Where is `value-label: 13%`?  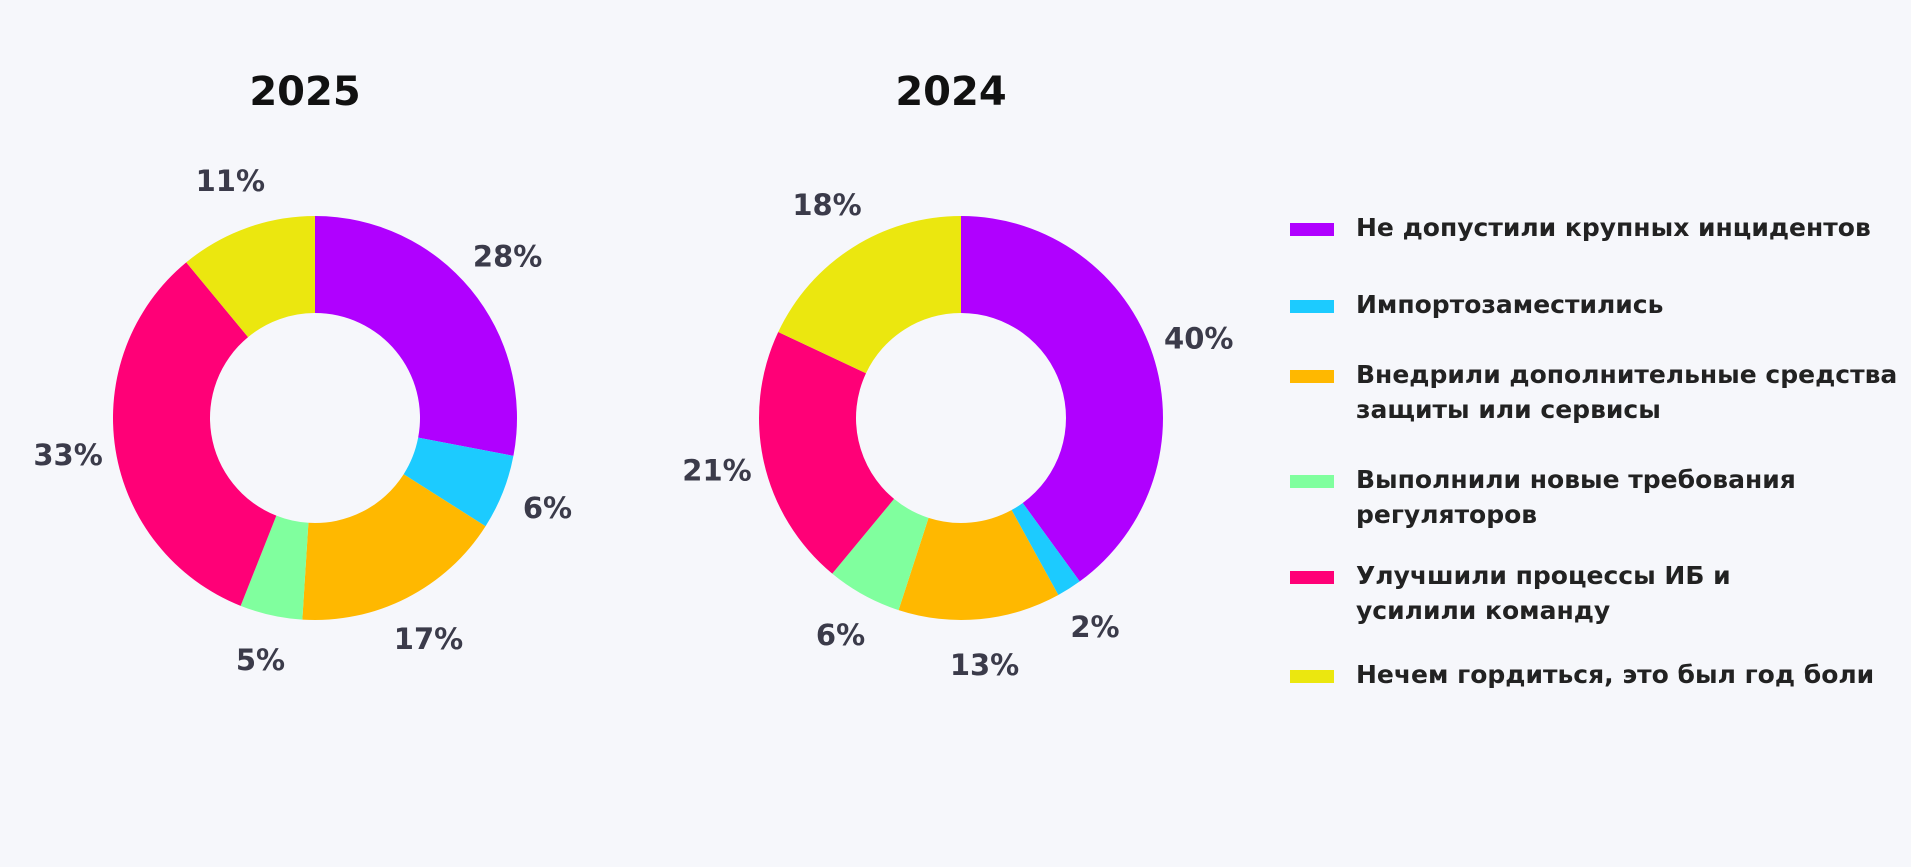
value-label: 13% is located at coordinates (984, 665).